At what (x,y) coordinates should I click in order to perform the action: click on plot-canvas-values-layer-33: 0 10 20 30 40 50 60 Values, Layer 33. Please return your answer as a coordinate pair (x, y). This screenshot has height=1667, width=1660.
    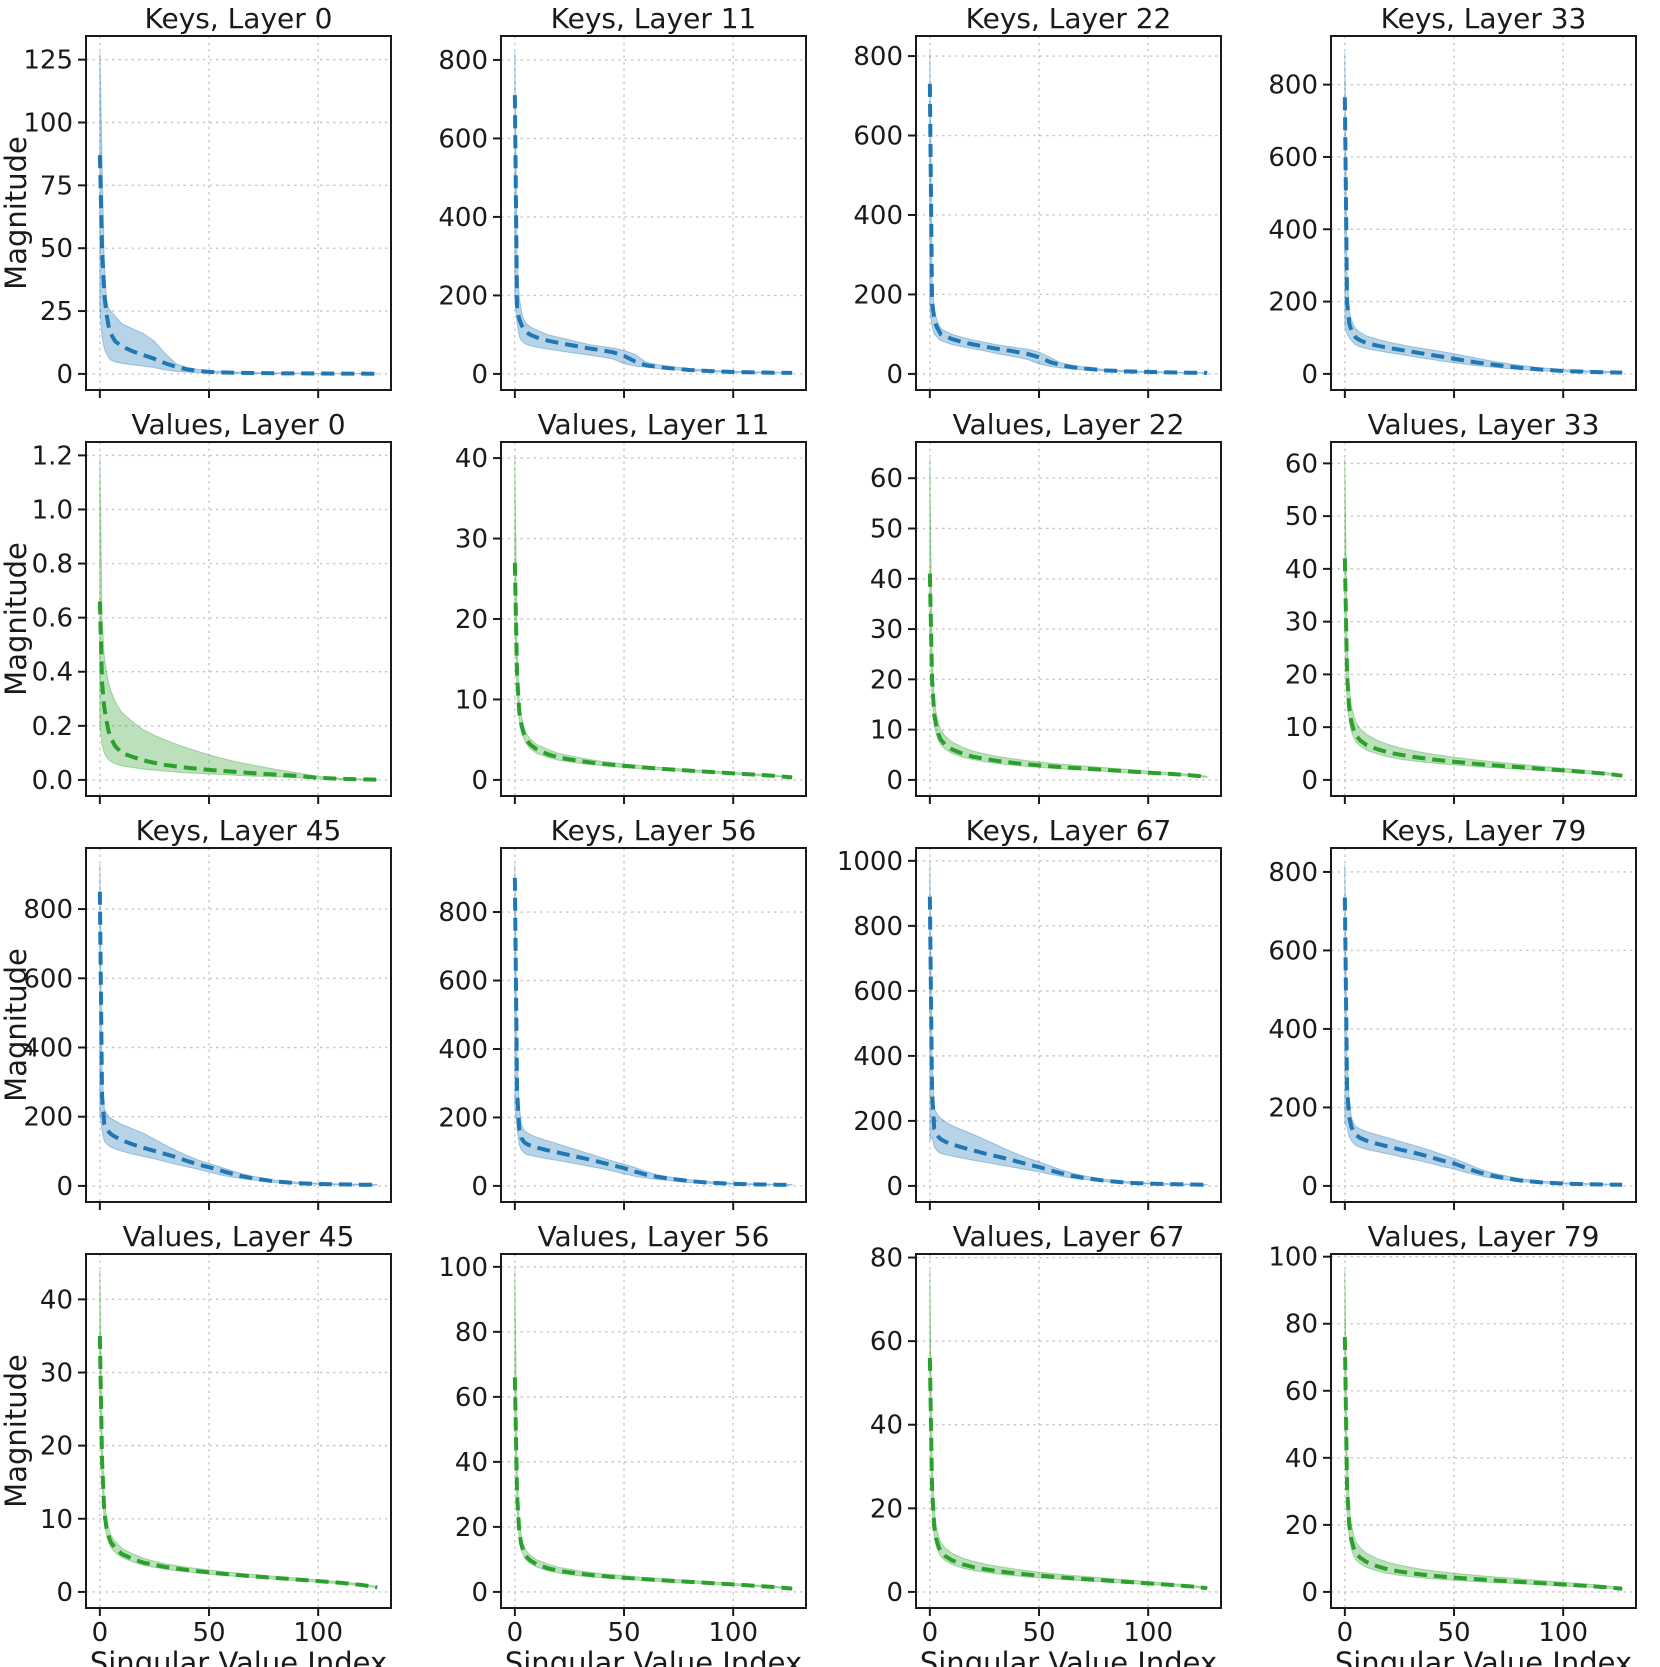
    Looking at the image, I should click on (1461, 606).